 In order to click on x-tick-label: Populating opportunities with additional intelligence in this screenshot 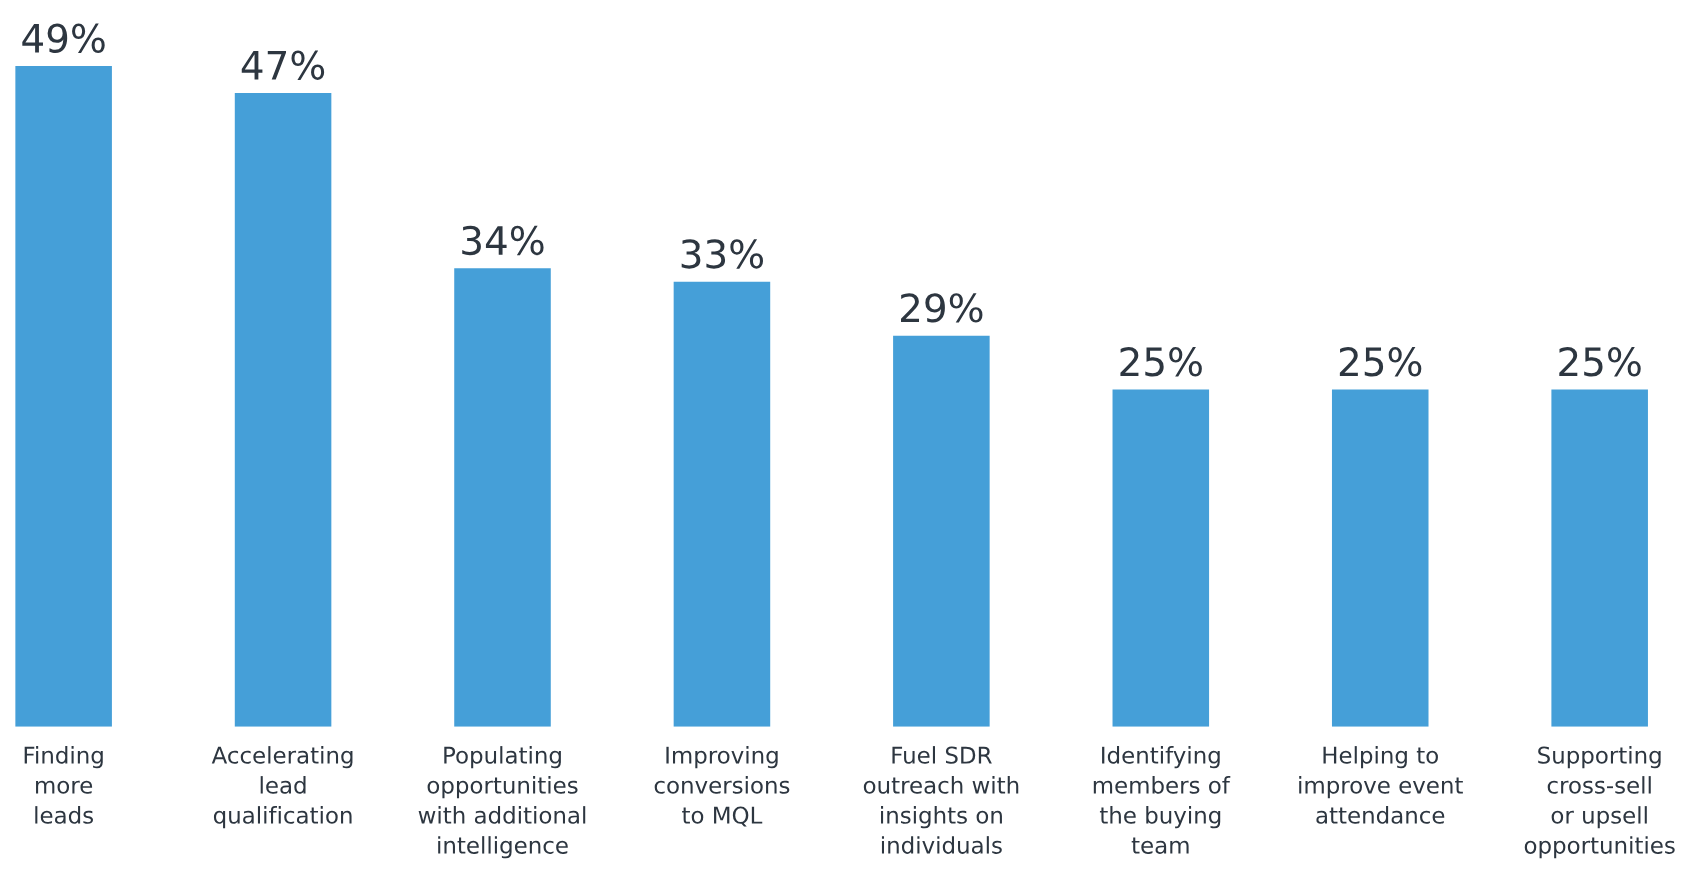, I will do `click(502, 802)`.